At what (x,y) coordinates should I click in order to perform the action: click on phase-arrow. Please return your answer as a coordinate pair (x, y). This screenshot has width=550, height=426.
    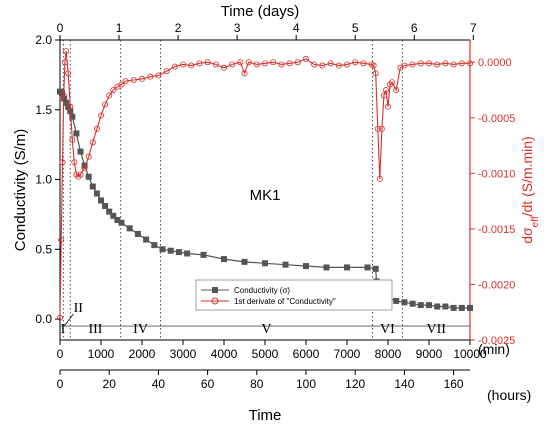
    Looking at the image, I should click on (68, 320).